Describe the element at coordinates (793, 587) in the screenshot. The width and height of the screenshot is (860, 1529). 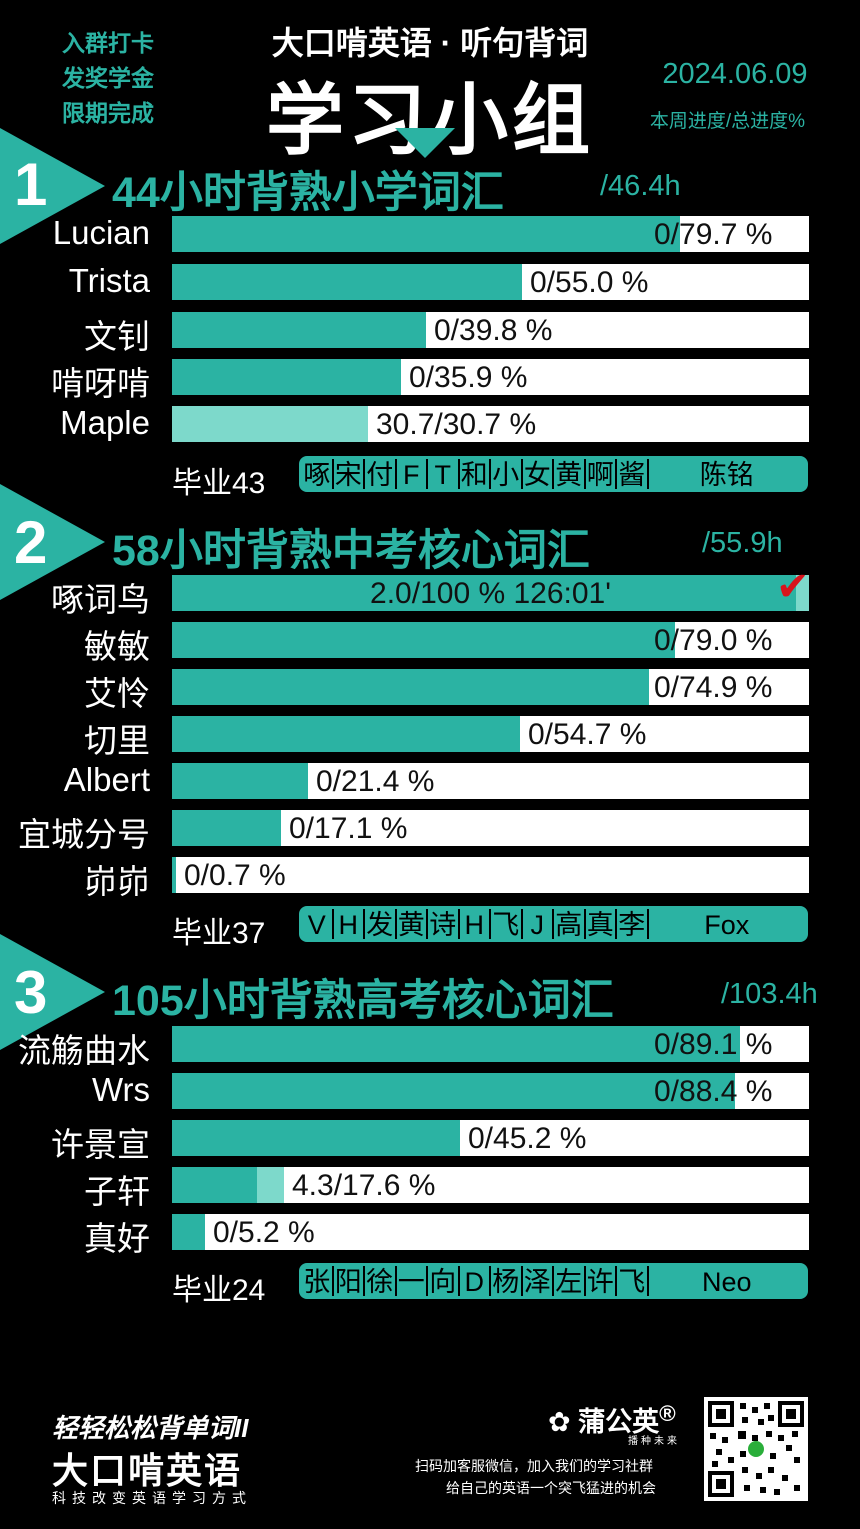
I see `checkmark-icon: ✔` at that location.